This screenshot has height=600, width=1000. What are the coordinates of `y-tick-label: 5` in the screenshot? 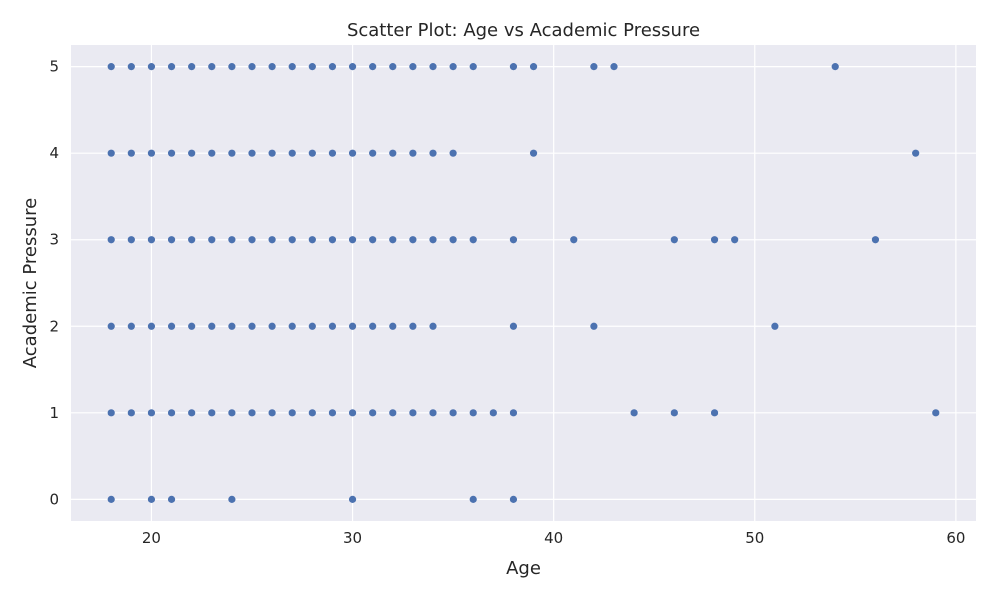 It's located at (54, 67).